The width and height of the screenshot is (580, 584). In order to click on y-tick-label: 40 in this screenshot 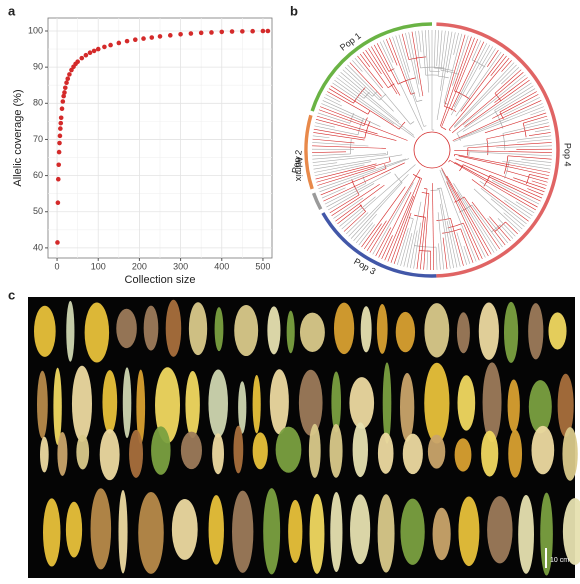, I will do `click(38, 247)`.